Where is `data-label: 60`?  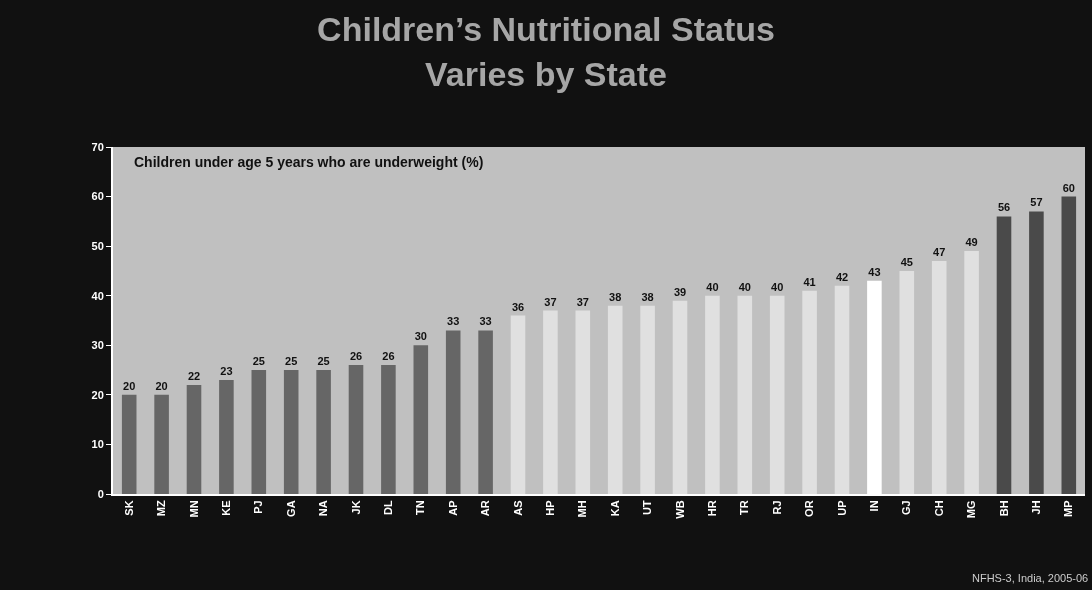 data-label: 60 is located at coordinates (1068, 187).